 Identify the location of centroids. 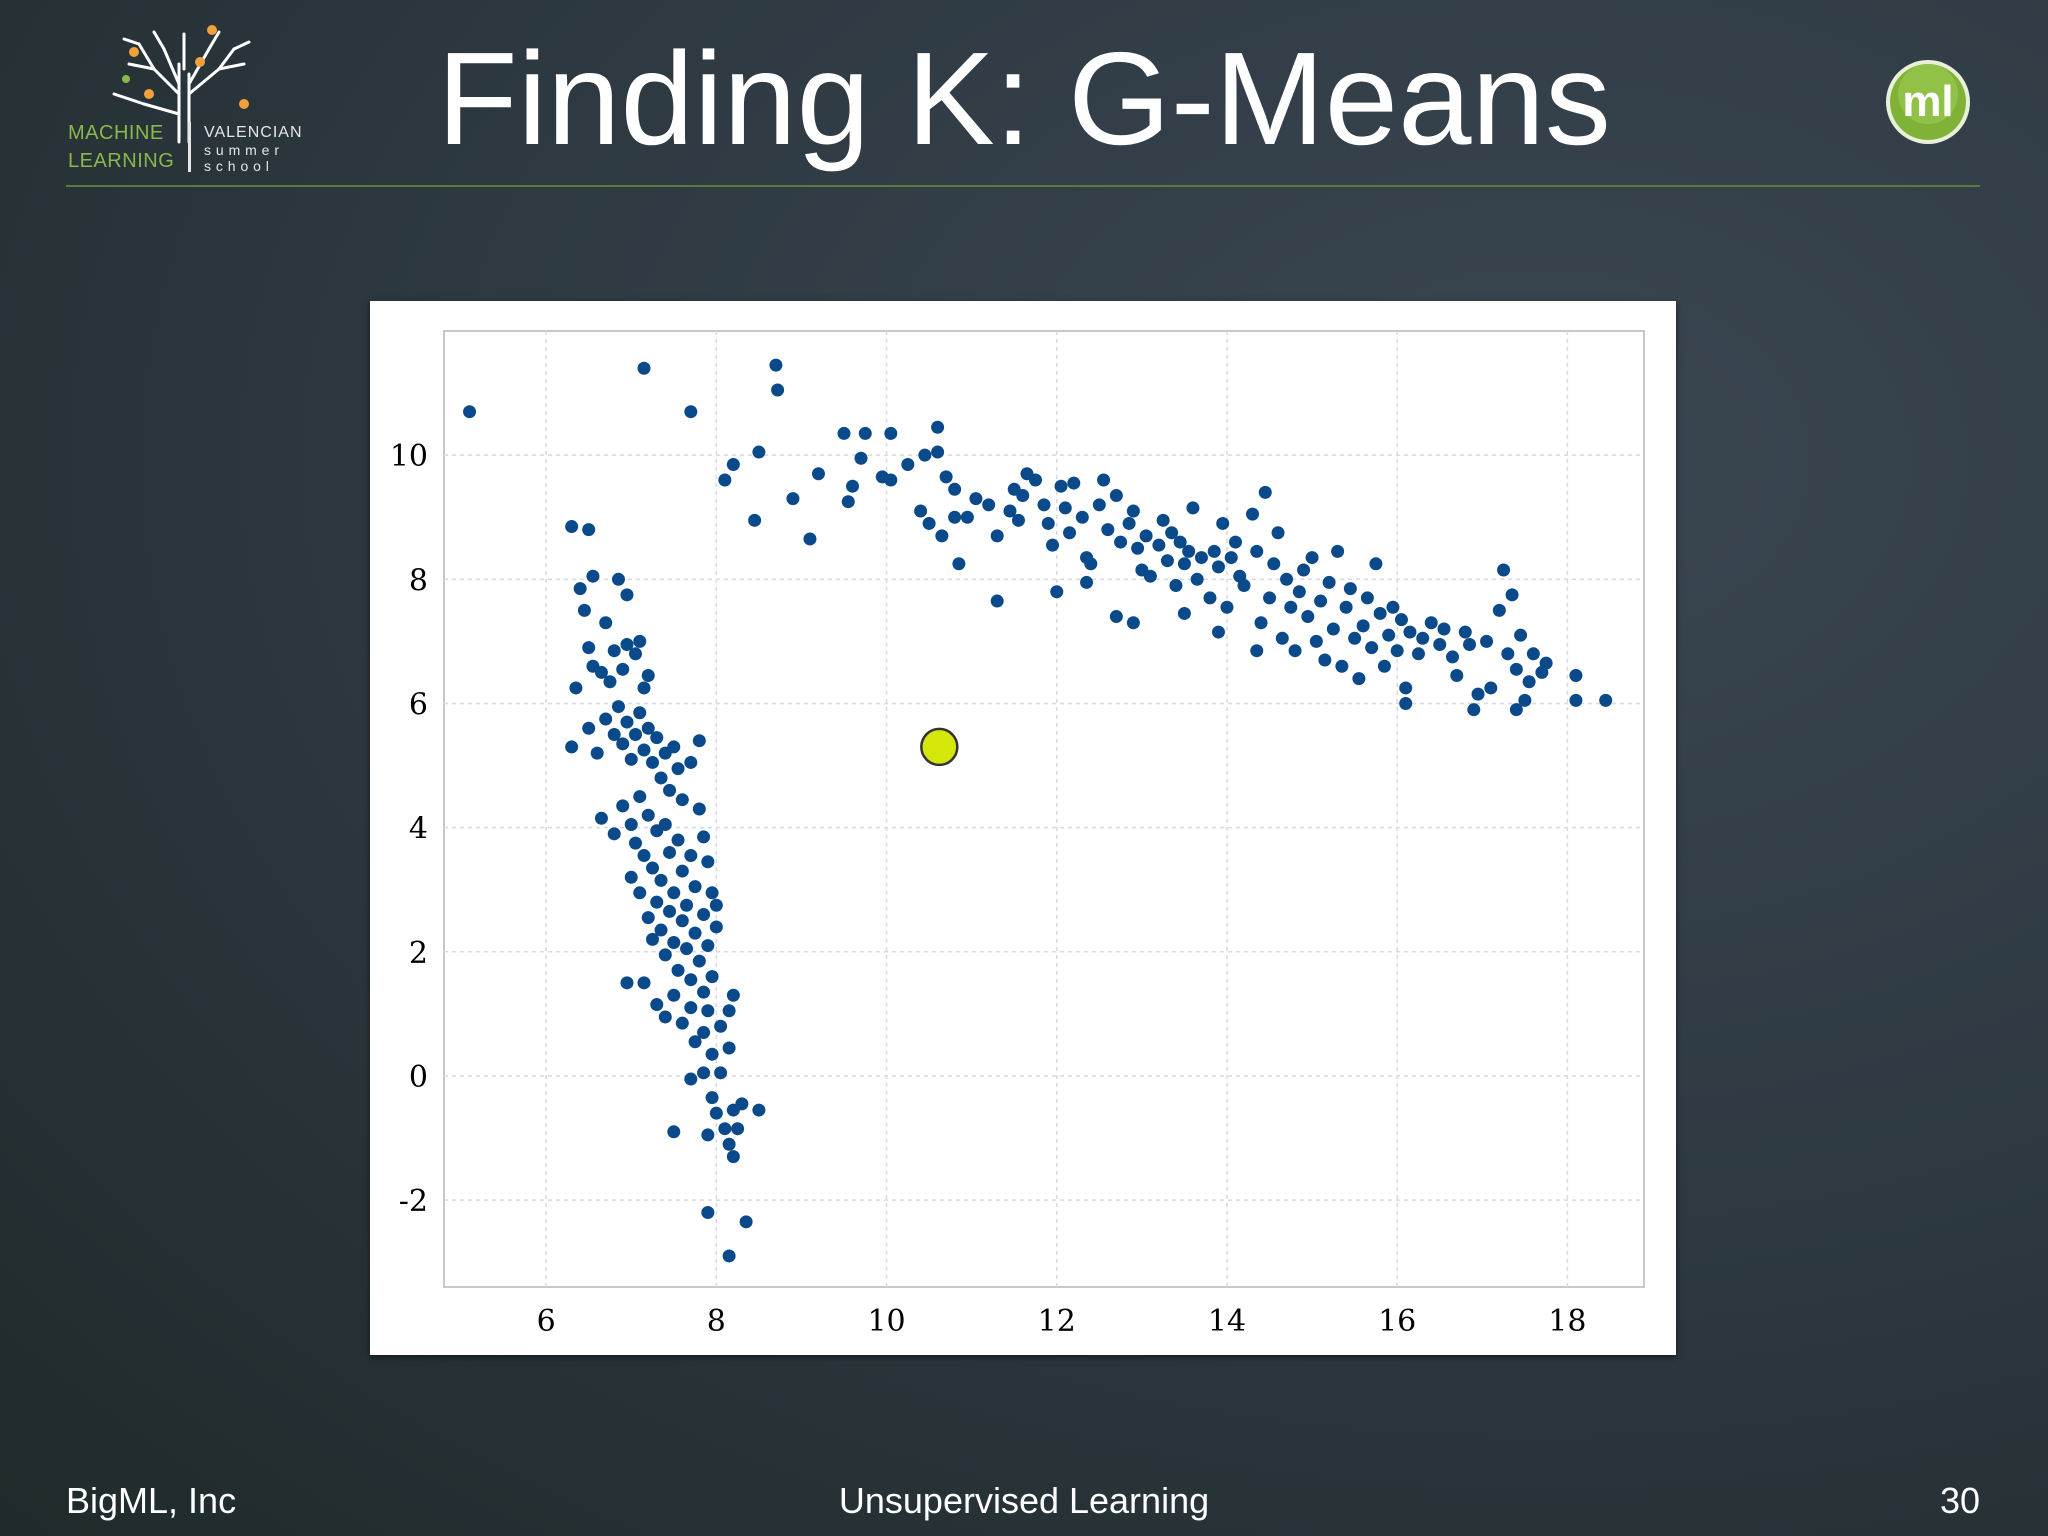
(939, 747).